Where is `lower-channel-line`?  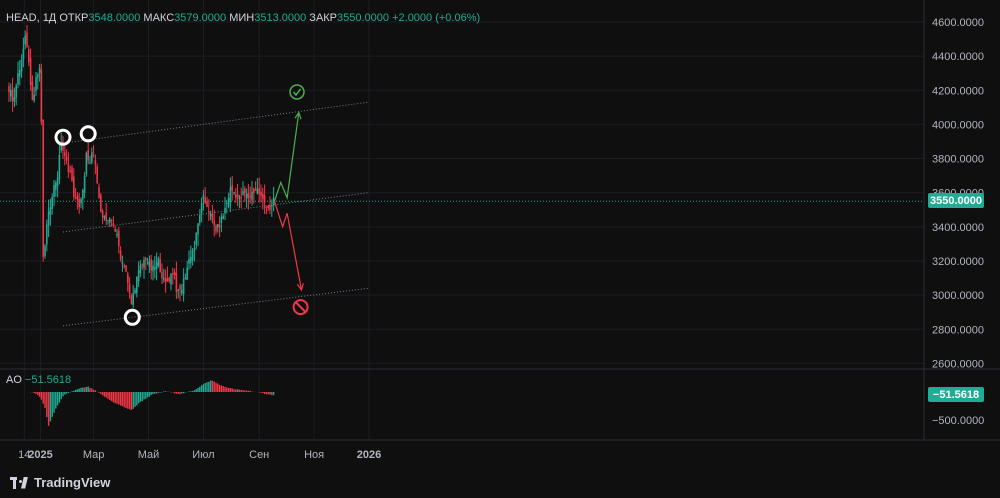
lower-channel-line is located at coordinates (215, 307).